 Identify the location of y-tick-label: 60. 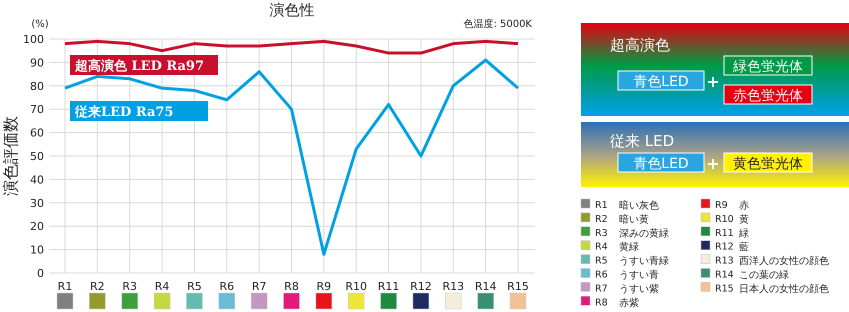
(37, 133).